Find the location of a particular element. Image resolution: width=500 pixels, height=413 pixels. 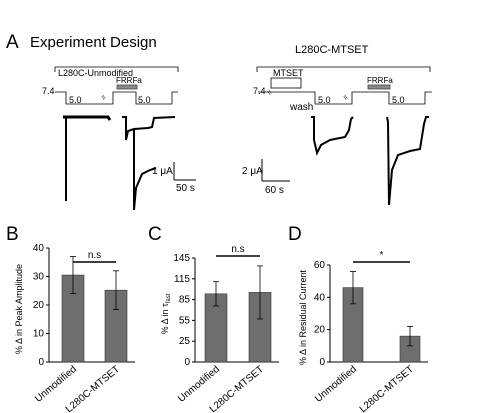

left-trace-2-upper is located at coordinates (149, 128).